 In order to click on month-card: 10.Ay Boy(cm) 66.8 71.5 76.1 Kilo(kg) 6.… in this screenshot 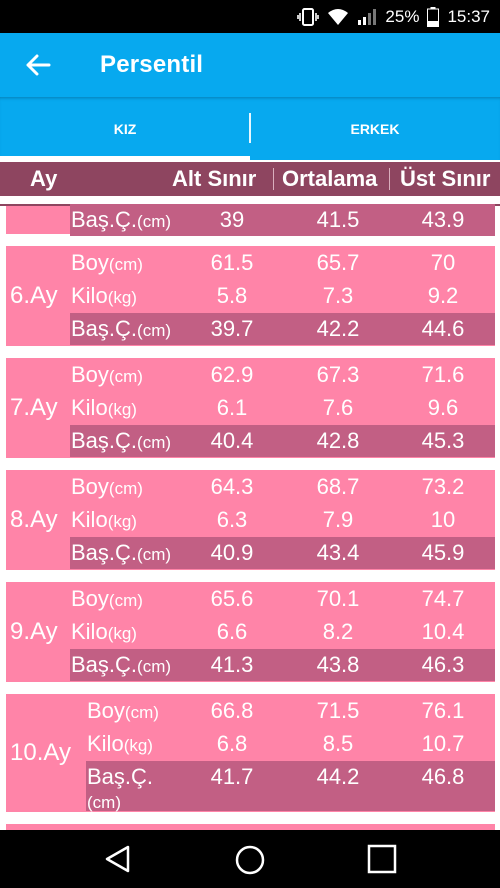, I will do `click(250, 753)`.